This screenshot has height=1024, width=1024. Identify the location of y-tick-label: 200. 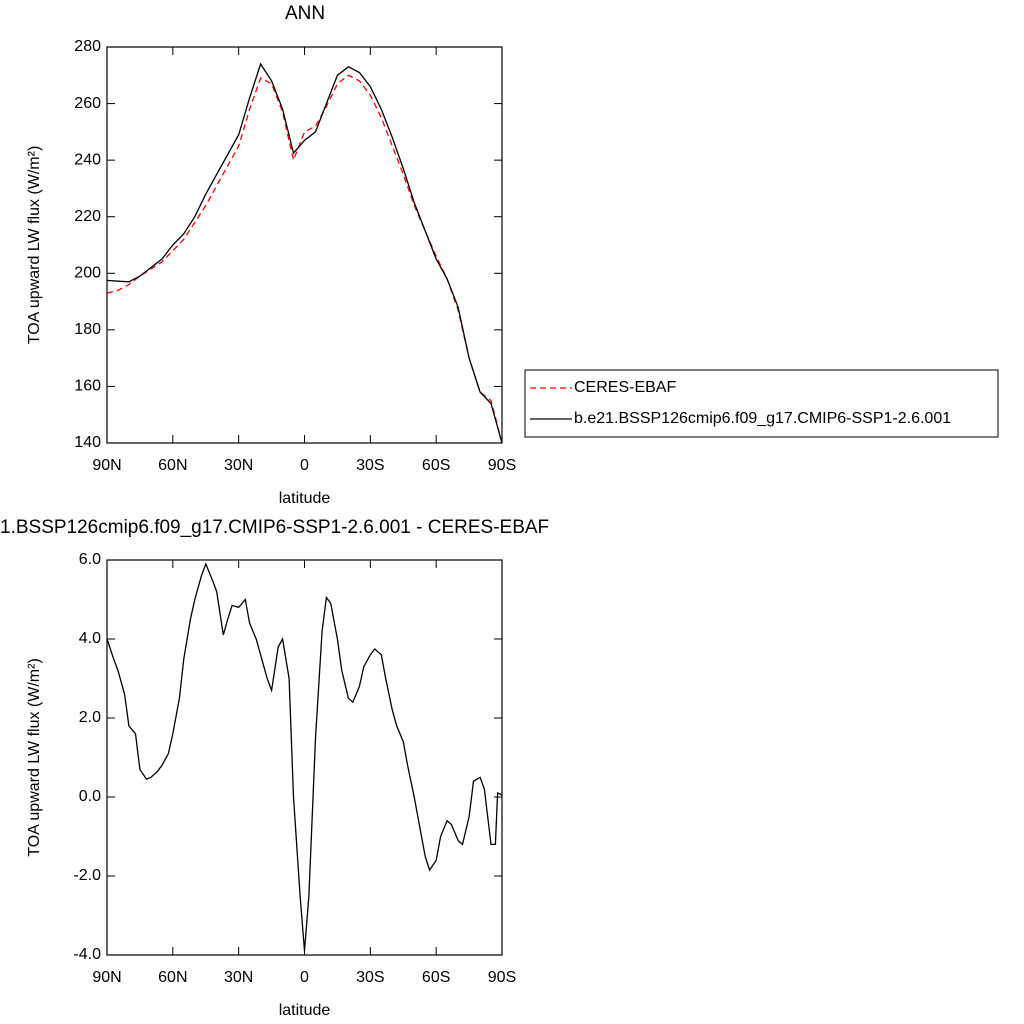
(87, 273).